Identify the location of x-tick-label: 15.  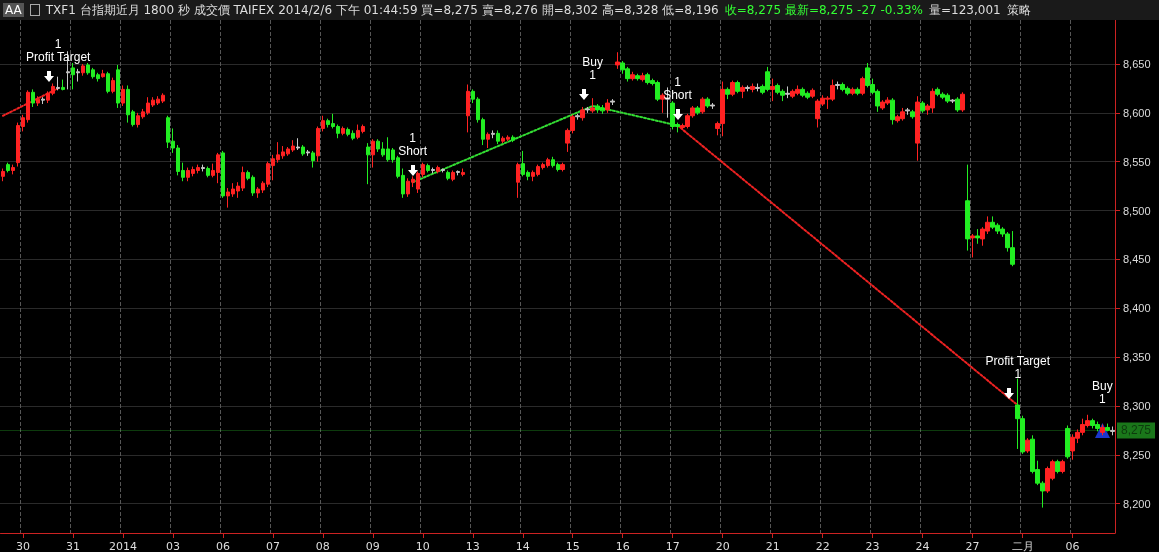
(572, 546).